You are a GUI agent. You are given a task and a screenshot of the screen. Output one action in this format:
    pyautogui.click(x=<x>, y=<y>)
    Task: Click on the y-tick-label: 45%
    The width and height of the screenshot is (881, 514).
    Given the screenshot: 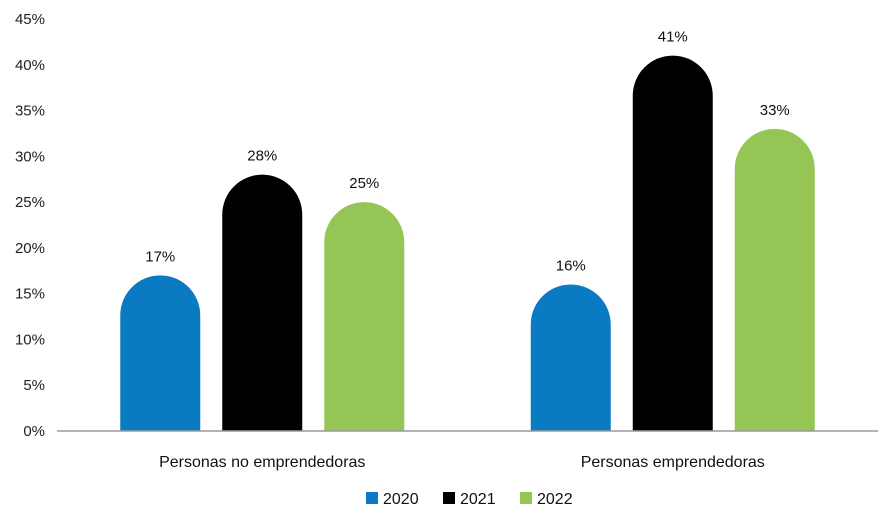 What is the action you would take?
    pyautogui.click(x=30, y=19)
    